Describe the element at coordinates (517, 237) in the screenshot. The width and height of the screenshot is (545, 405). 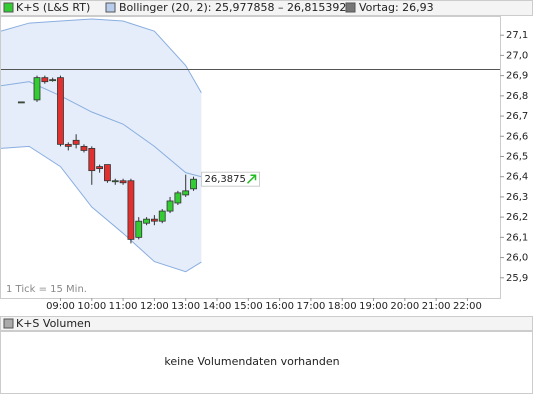
I see `y-tick-label: 26,1` at that location.